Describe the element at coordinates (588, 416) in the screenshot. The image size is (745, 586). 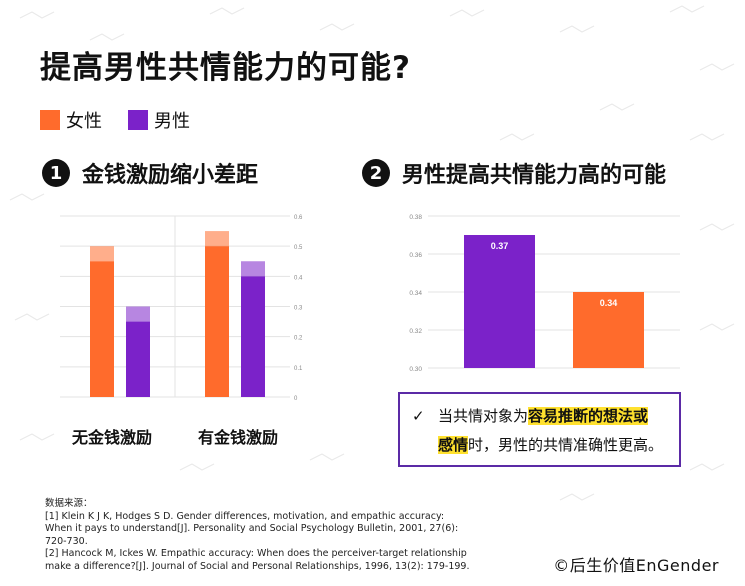
I see `note-highlight-1: 容易推断的想法或` at that location.